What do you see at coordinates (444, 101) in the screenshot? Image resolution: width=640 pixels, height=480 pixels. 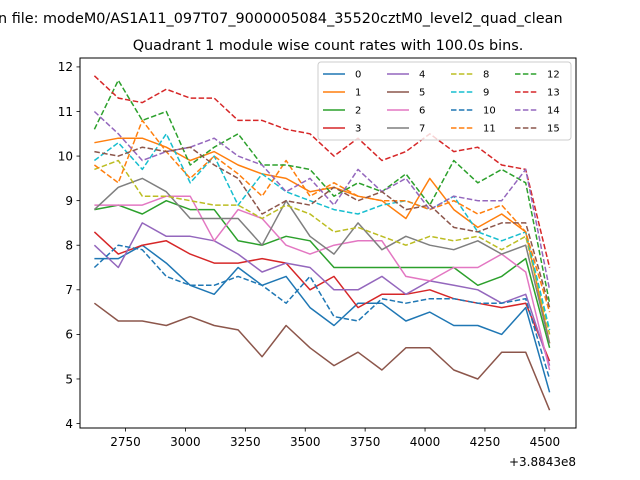 I see `legend-box` at bounding box center [444, 101].